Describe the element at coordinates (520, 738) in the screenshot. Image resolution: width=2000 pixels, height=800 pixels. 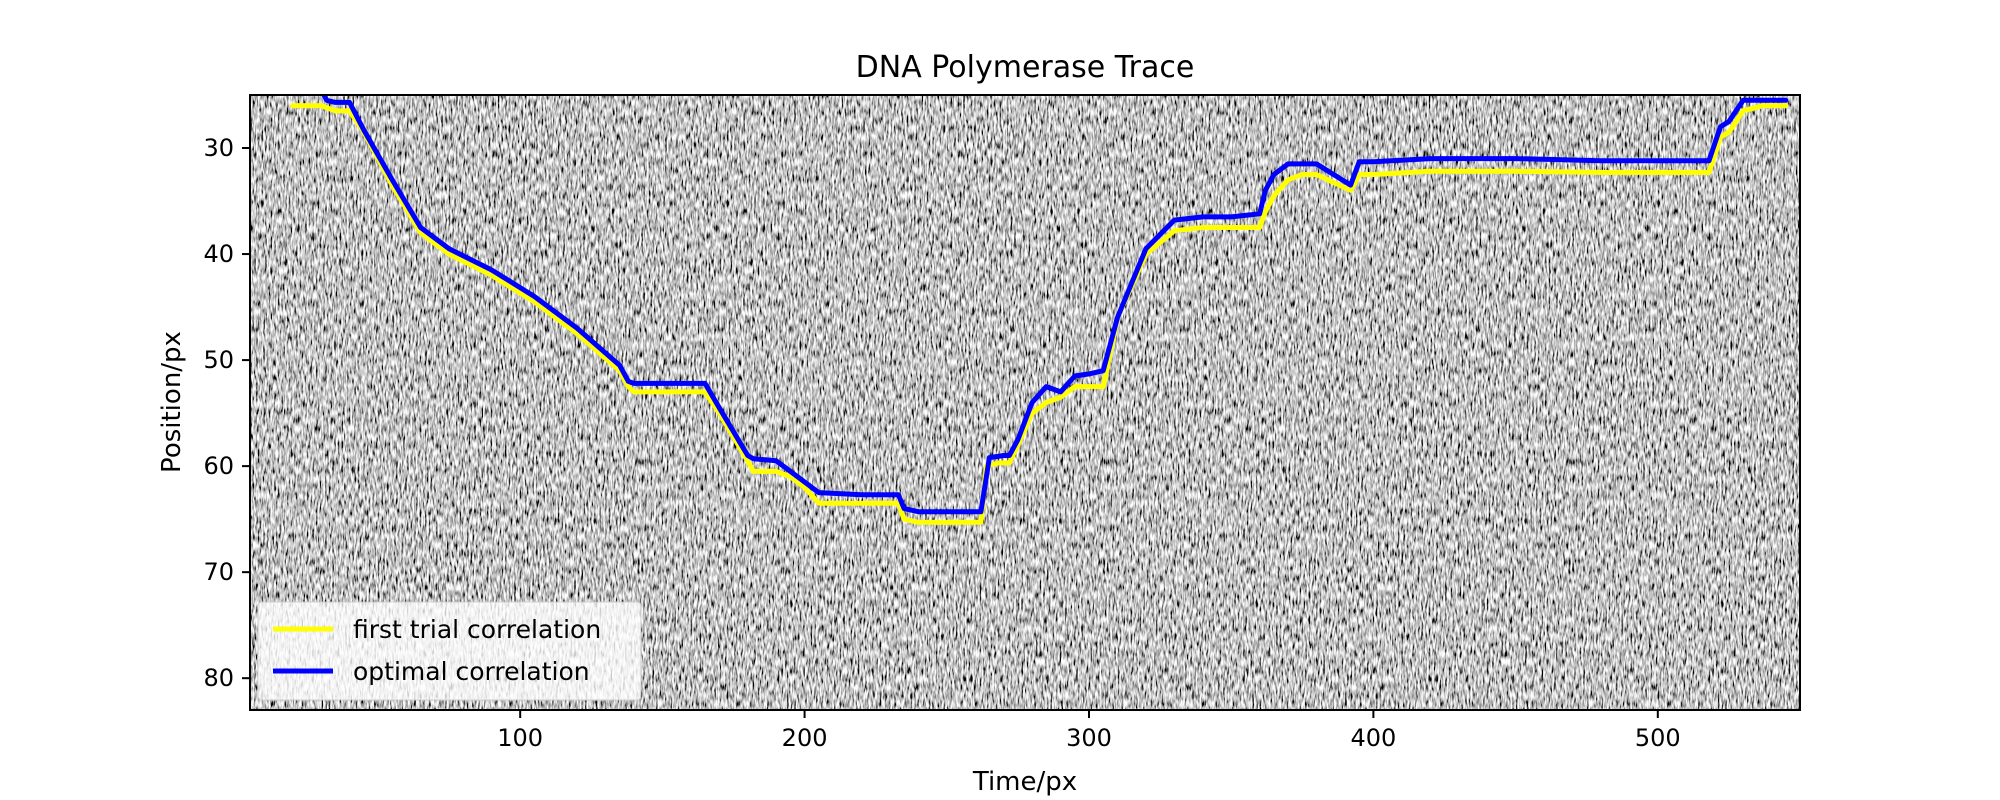
I see `x-tick-label: 100` at that location.